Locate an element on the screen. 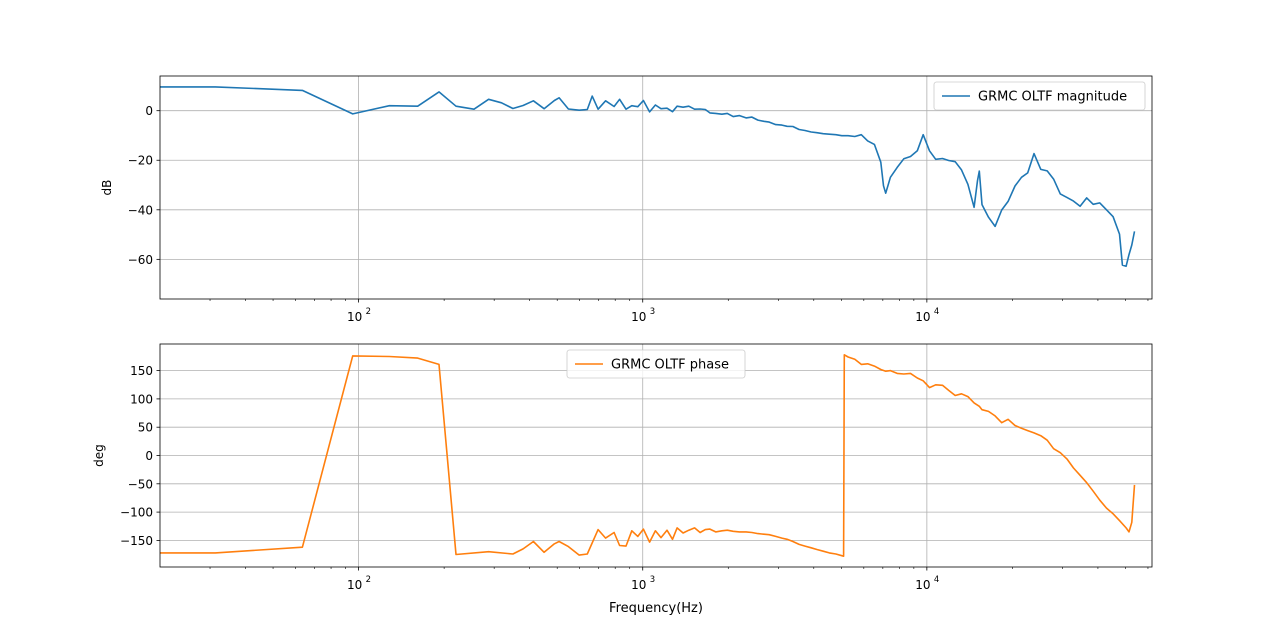 This screenshot has height=637, width=1280. y-tick-label: −40 is located at coordinates (140, 210).